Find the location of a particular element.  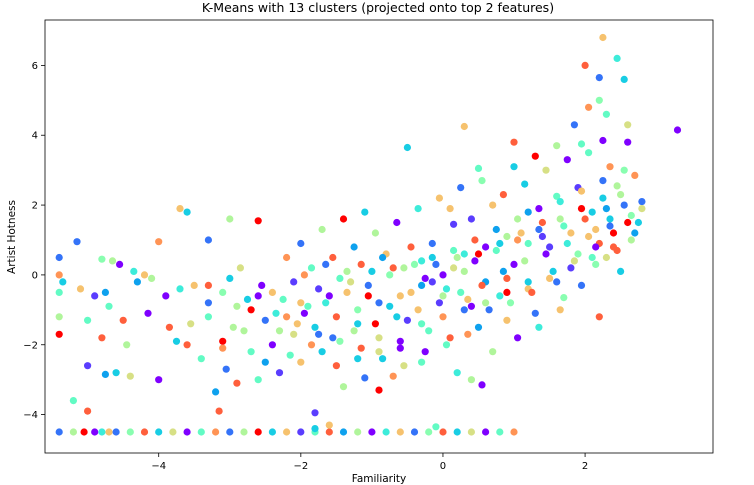

y-tick-label: −2 is located at coordinates (30, 345).